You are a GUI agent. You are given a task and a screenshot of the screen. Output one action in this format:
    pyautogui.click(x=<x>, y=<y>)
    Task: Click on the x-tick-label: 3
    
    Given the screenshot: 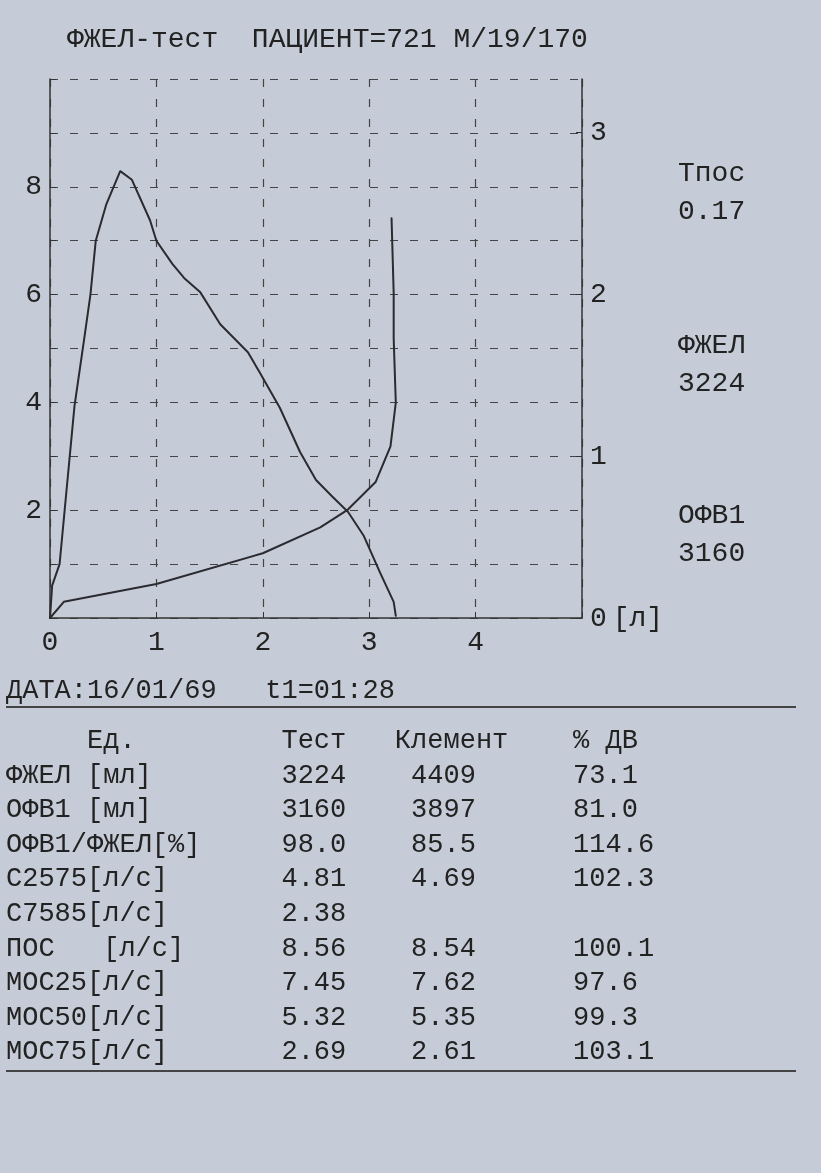 What is the action you would take?
    pyautogui.click(x=369, y=642)
    